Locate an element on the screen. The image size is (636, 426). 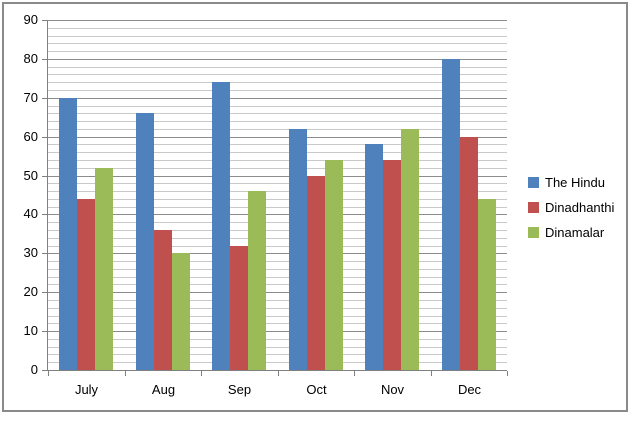
legend-item-dinadhanthi: Dinadhanthi is located at coordinates (571, 207).